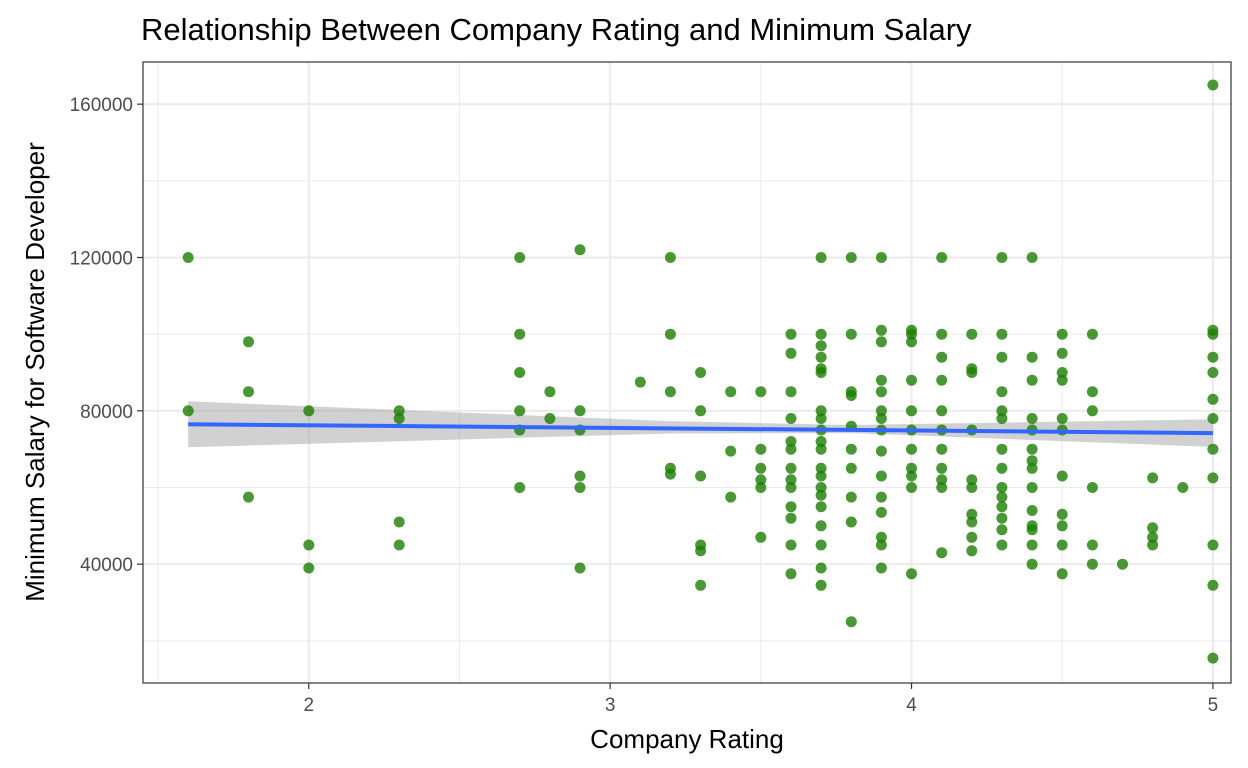 The width and height of the screenshot is (1248, 768). I want to click on y-tick-label: 80000, so click(106, 412).